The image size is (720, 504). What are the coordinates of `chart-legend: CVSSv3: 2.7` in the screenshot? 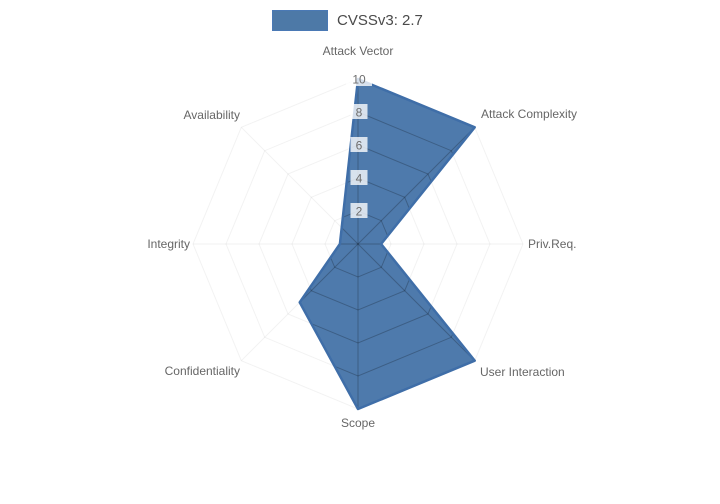 It's located at (347, 20).